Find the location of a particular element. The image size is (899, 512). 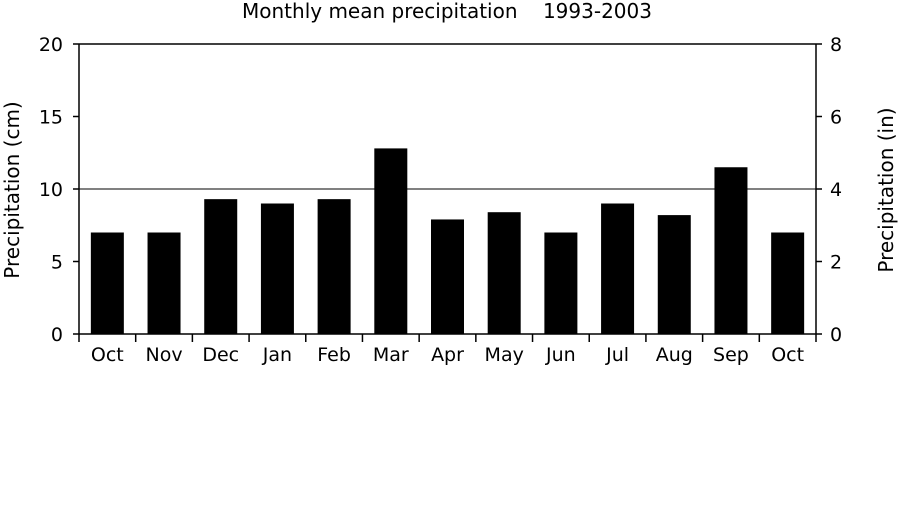

y2-tick-label-2: 4 is located at coordinates (836, 190).